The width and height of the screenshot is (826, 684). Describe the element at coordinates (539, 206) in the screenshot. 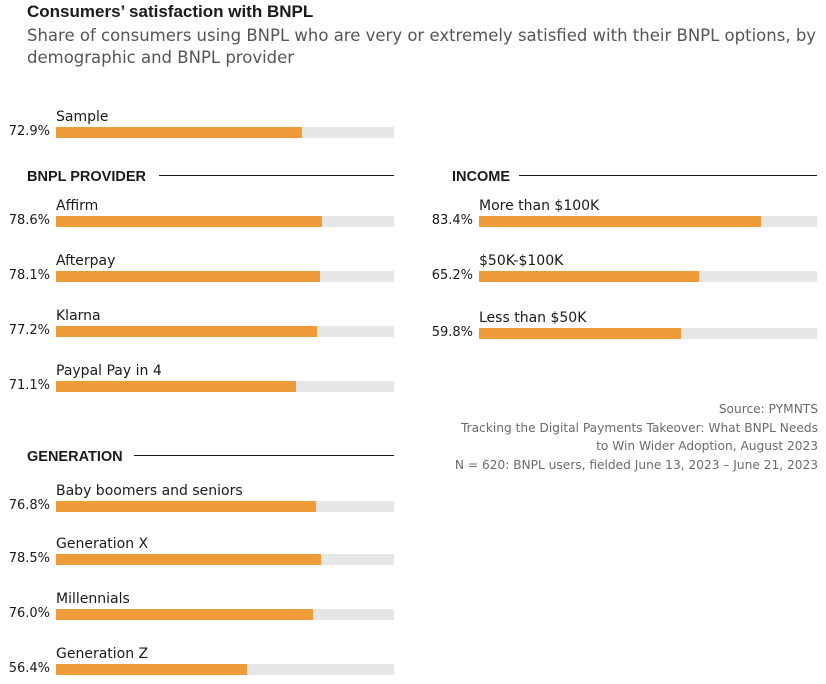

I see `category-label: More than $100K` at that location.